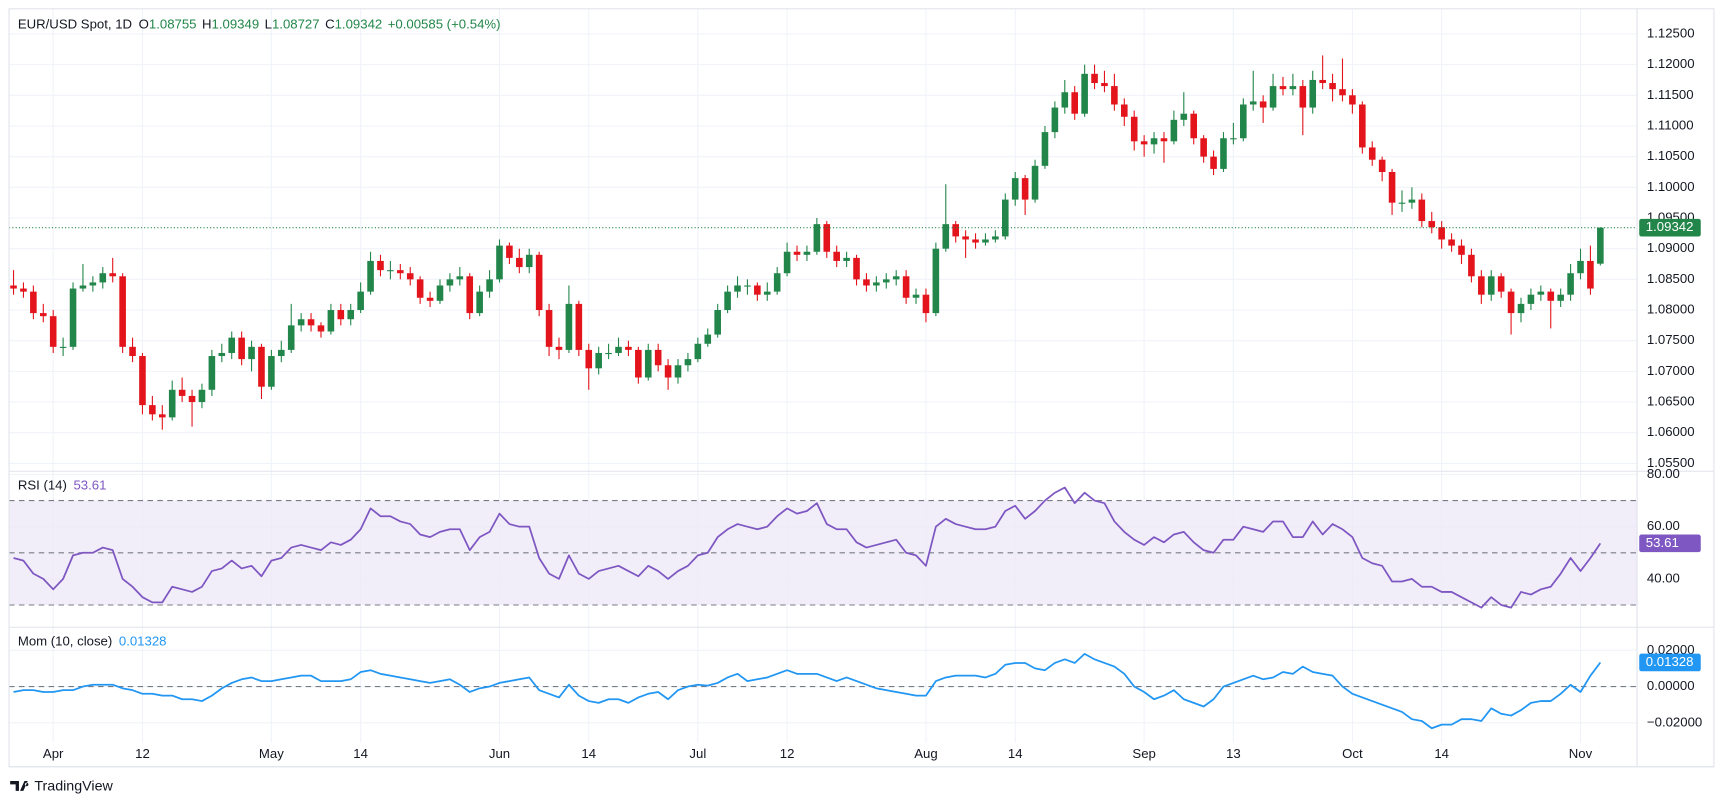 The image size is (1723, 803). I want to click on y-tick-label: 1.11000, so click(1670, 124).